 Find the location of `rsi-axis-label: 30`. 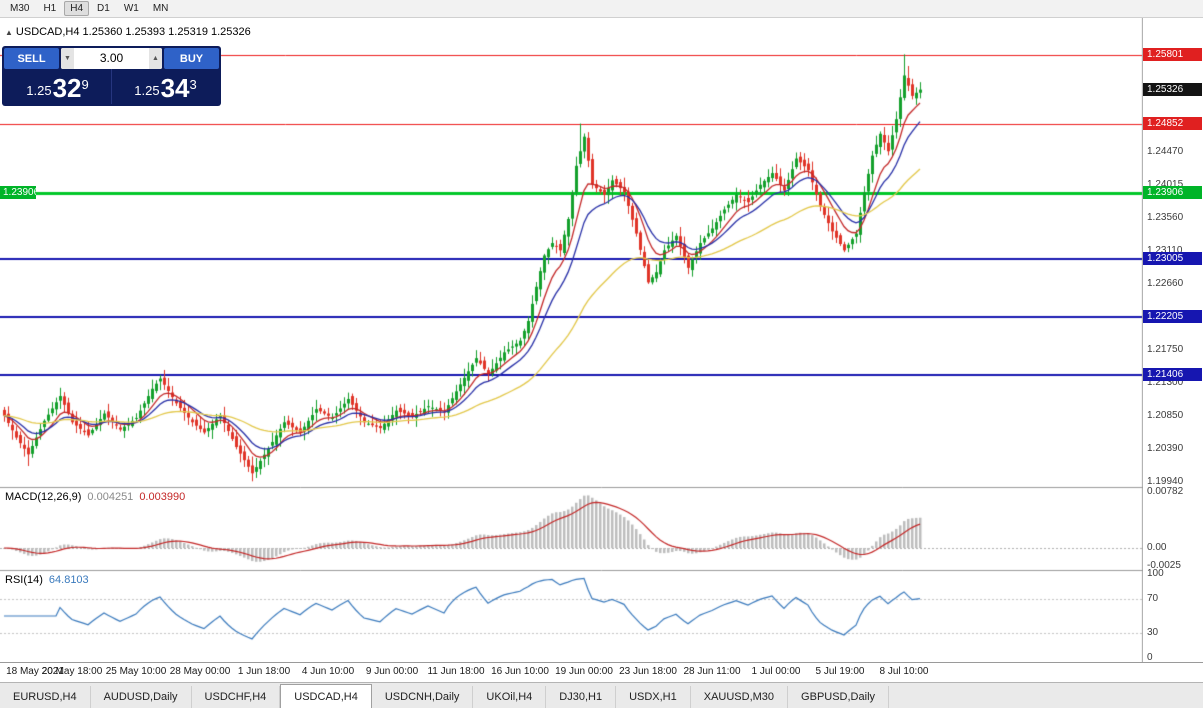

rsi-axis-label: 30 is located at coordinates (1153, 632).